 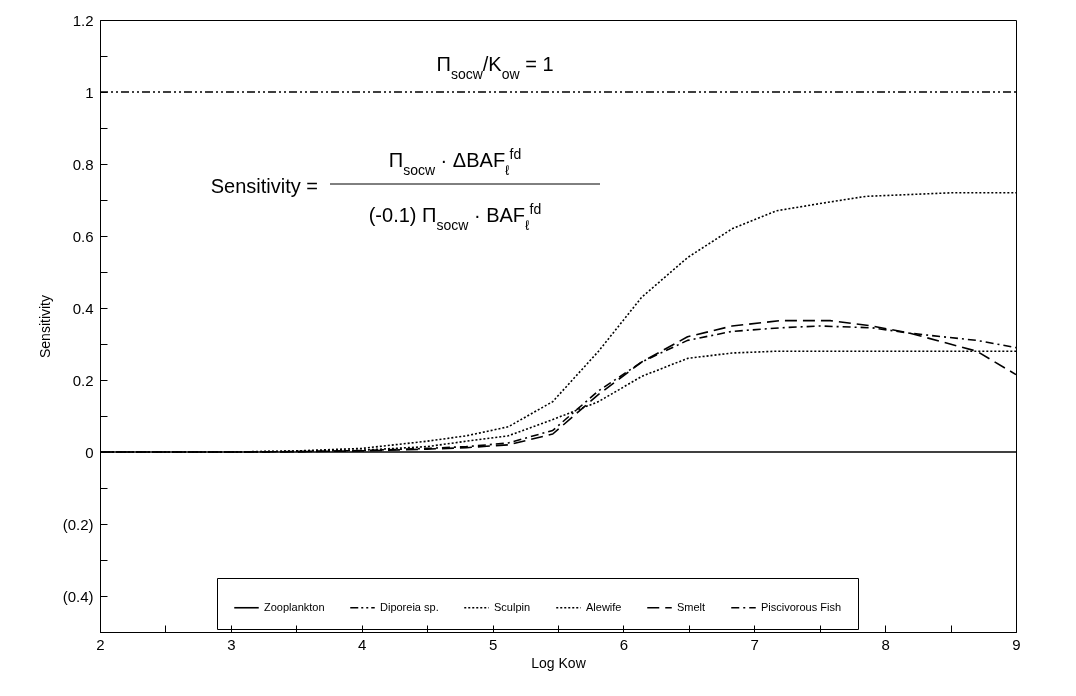 I want to click on x-tick-label: 2, so click(x=100, y=644).